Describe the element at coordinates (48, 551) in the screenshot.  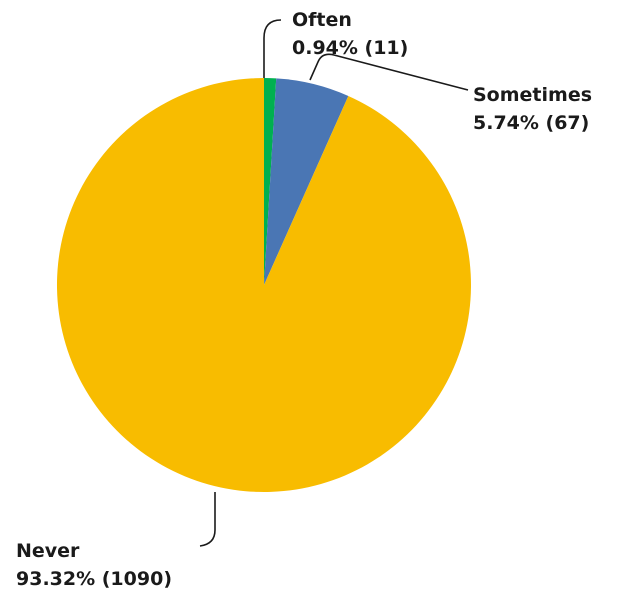
I see `slice-label-never-name: Never` at that location.